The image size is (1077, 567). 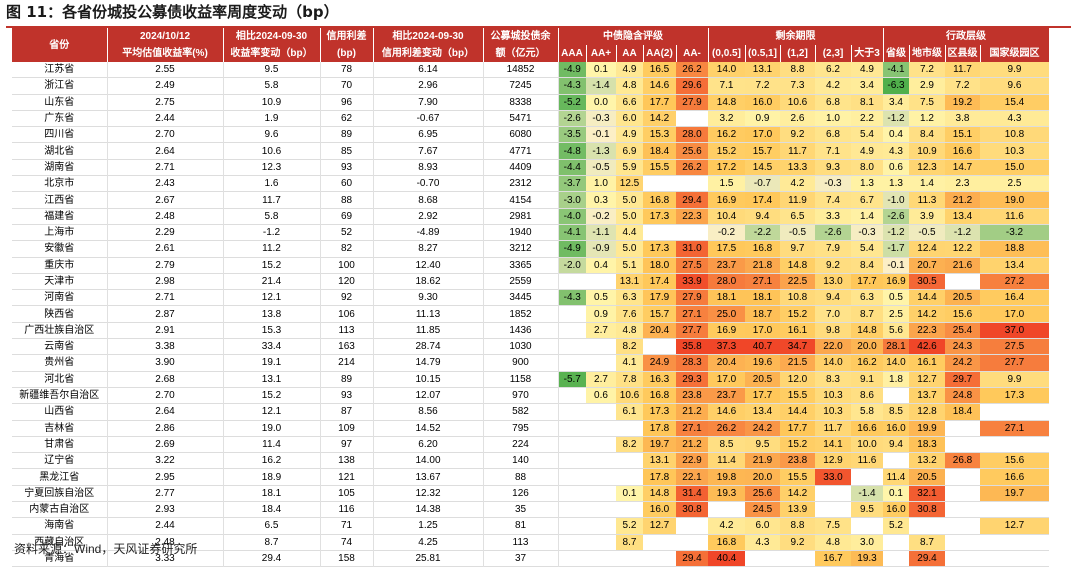 I want to click on heat-cell-term-2-3: 6.2, so click(x=833, y=70).